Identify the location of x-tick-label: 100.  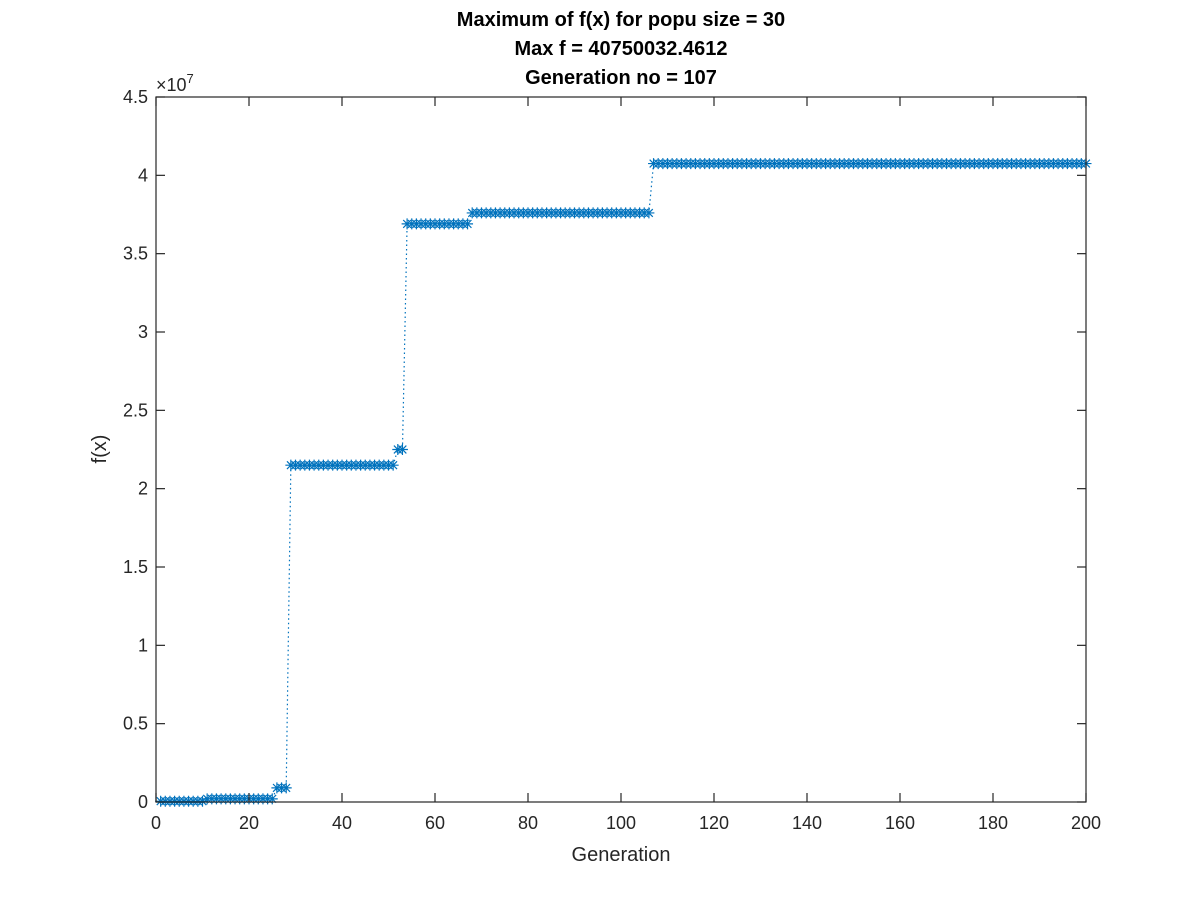
(621, 823).